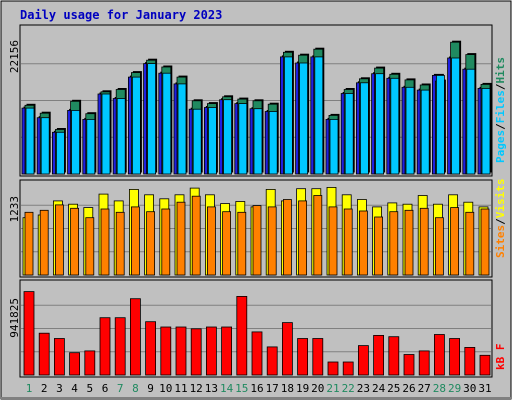 This screenshot has width=512, height=400. Describe the element at coordinates (287, 388) in the screenshot. I see `x-day-label: 18` at that location.